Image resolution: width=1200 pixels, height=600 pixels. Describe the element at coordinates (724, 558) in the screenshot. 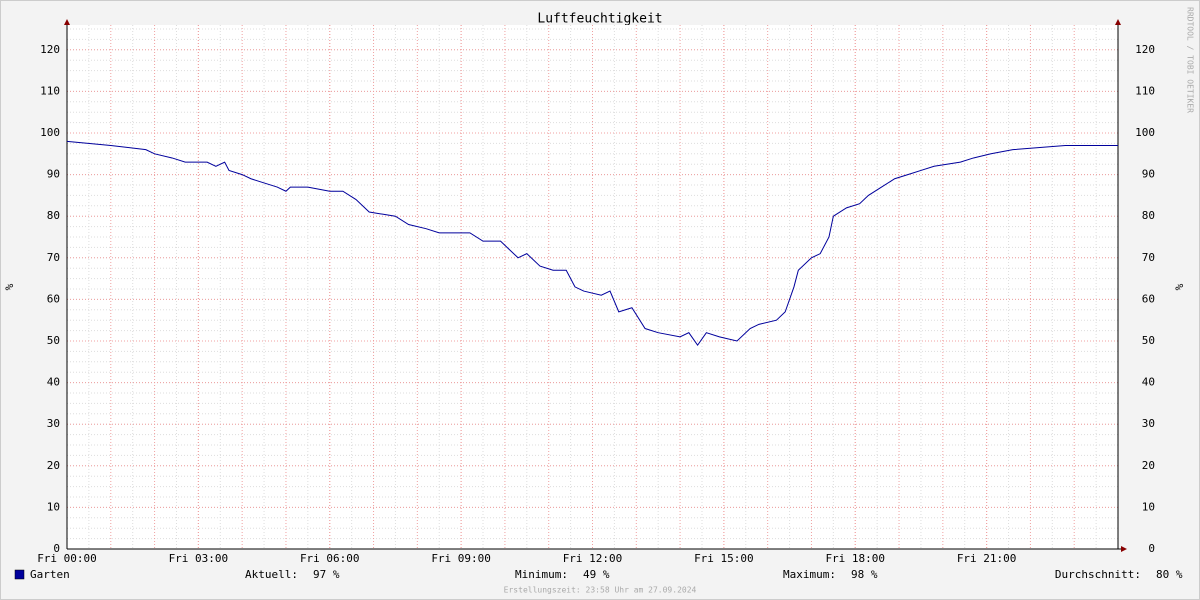

I see `x-tick-label: Fri 15:00` at that location.